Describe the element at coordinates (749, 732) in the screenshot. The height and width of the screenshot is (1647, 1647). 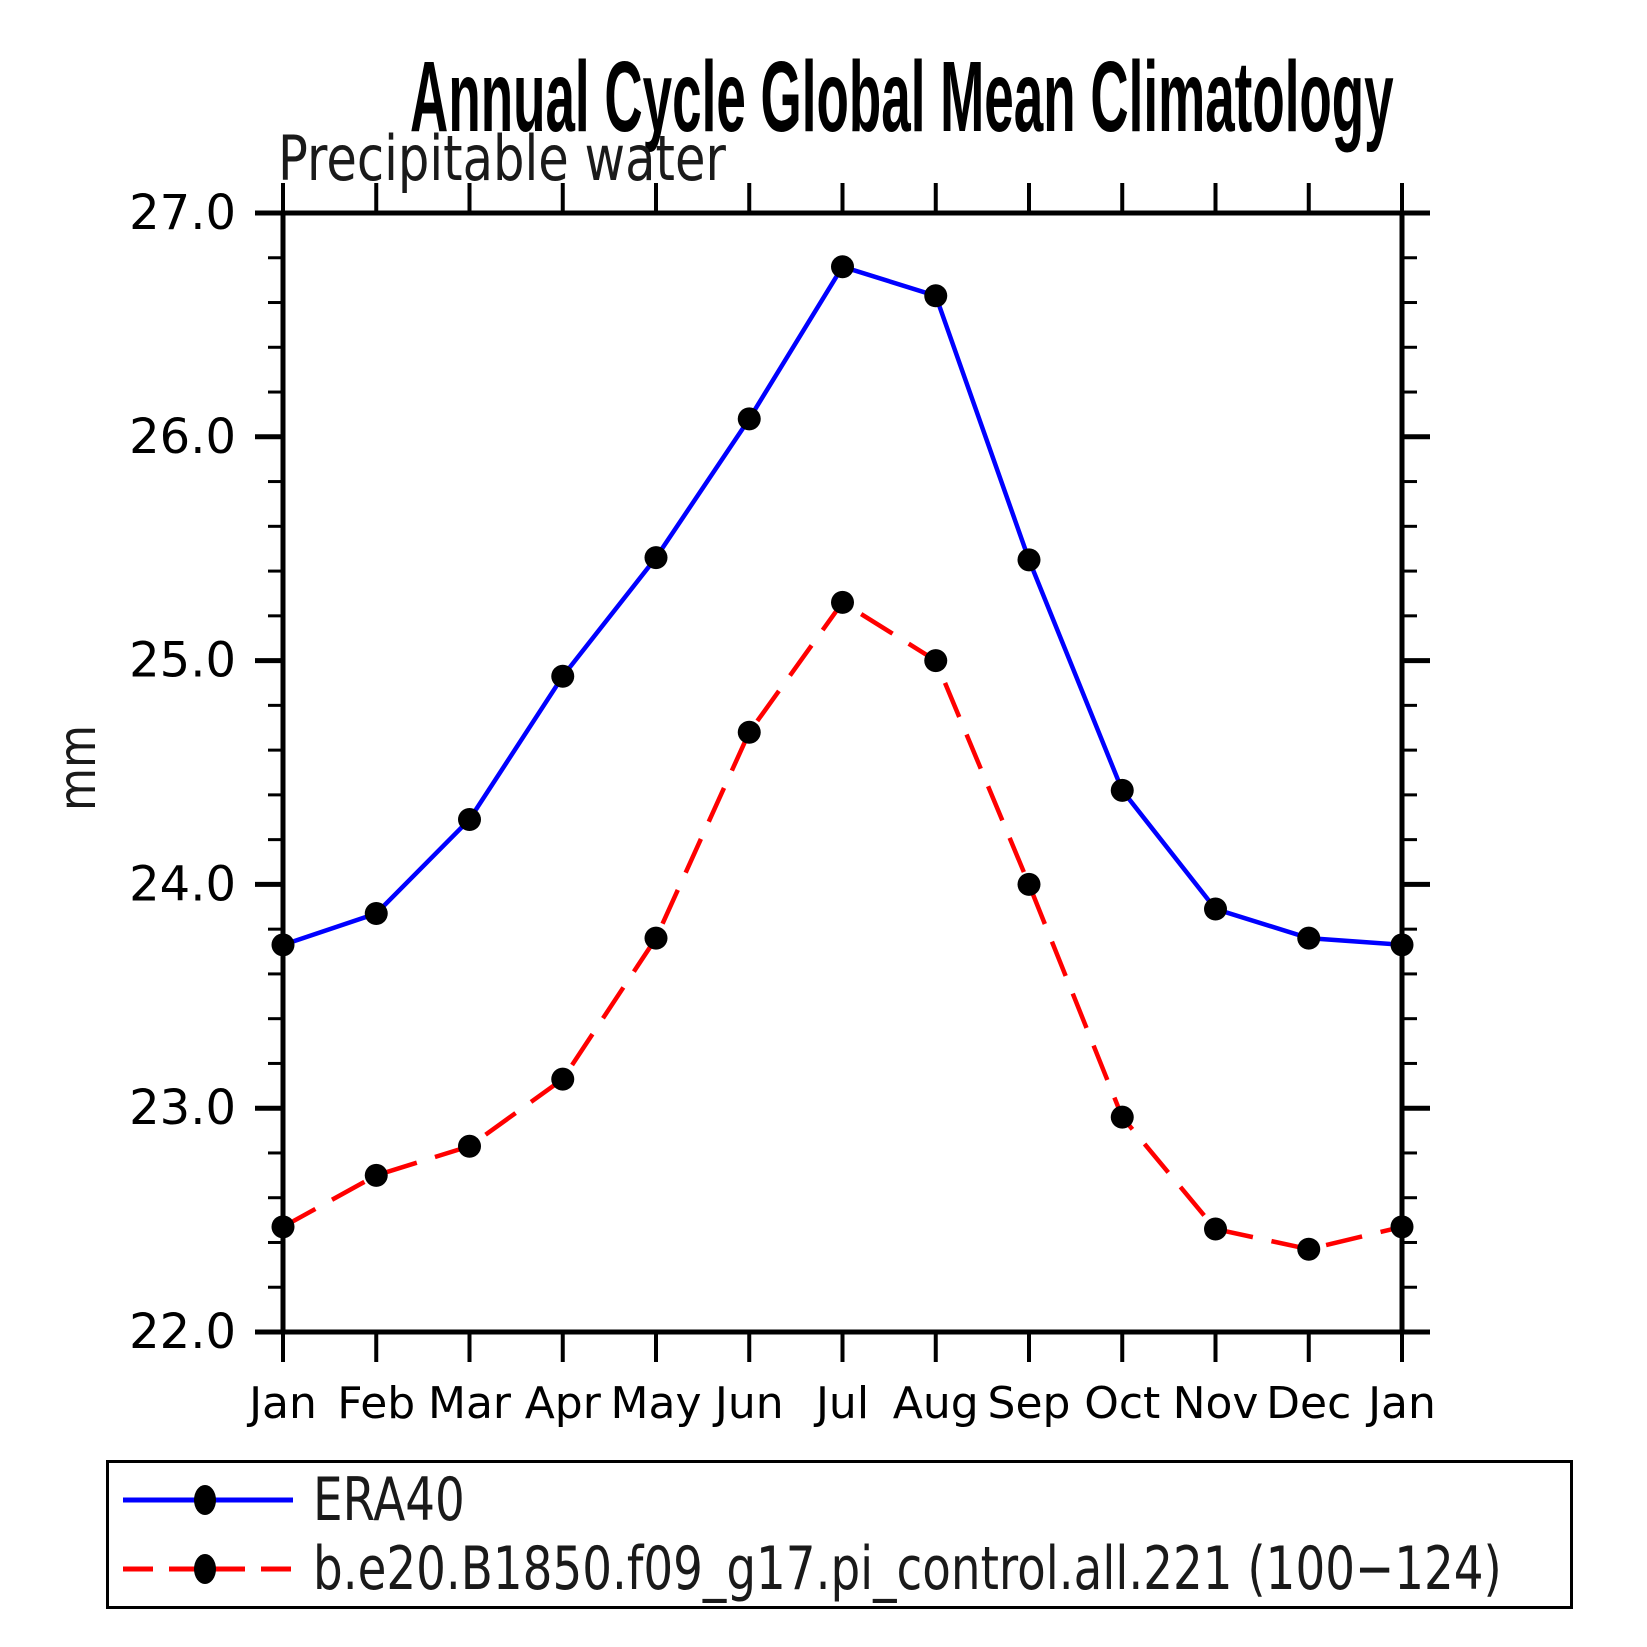
I see `model-data-point-Jun` at that location.